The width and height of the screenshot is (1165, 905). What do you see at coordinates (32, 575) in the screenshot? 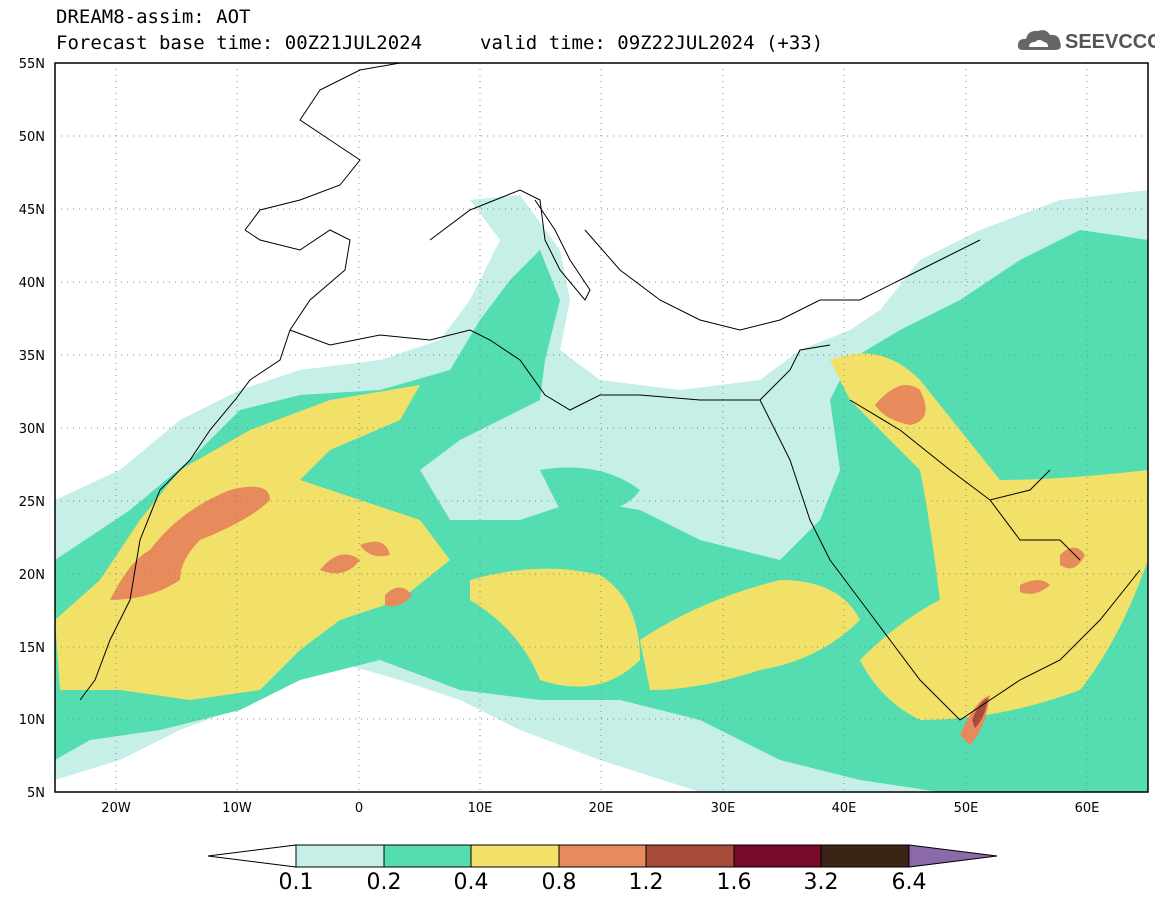
I see `lat-label: 20N` at bounding box center [32, 575].